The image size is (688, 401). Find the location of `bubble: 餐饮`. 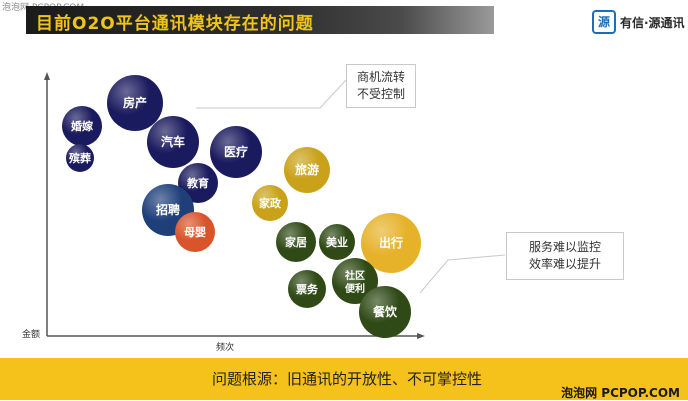

bubble: 餐饮 is located at coordinates (385, 312).